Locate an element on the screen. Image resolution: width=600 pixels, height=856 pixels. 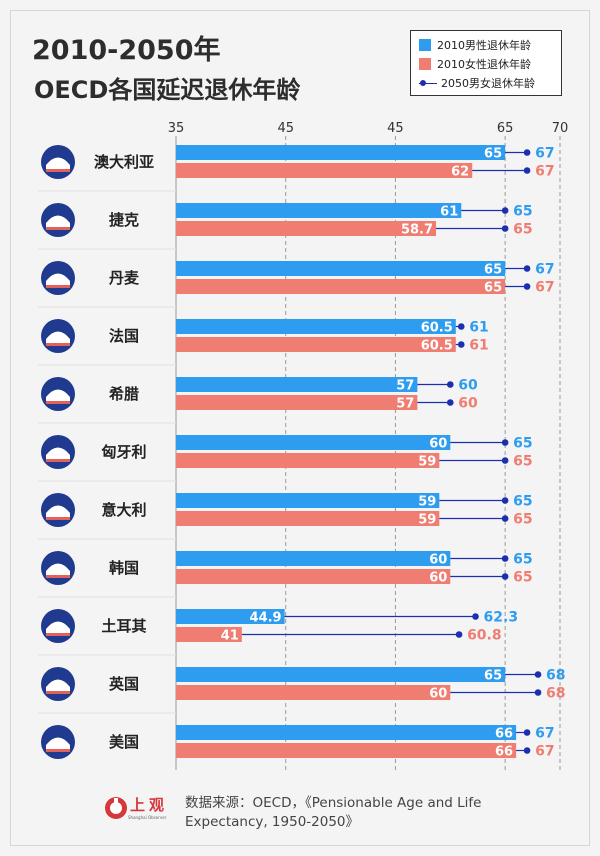
source-line-1: 数据来源：OECD，《Pensionable Age and Life is located at coordinates (333, 803).